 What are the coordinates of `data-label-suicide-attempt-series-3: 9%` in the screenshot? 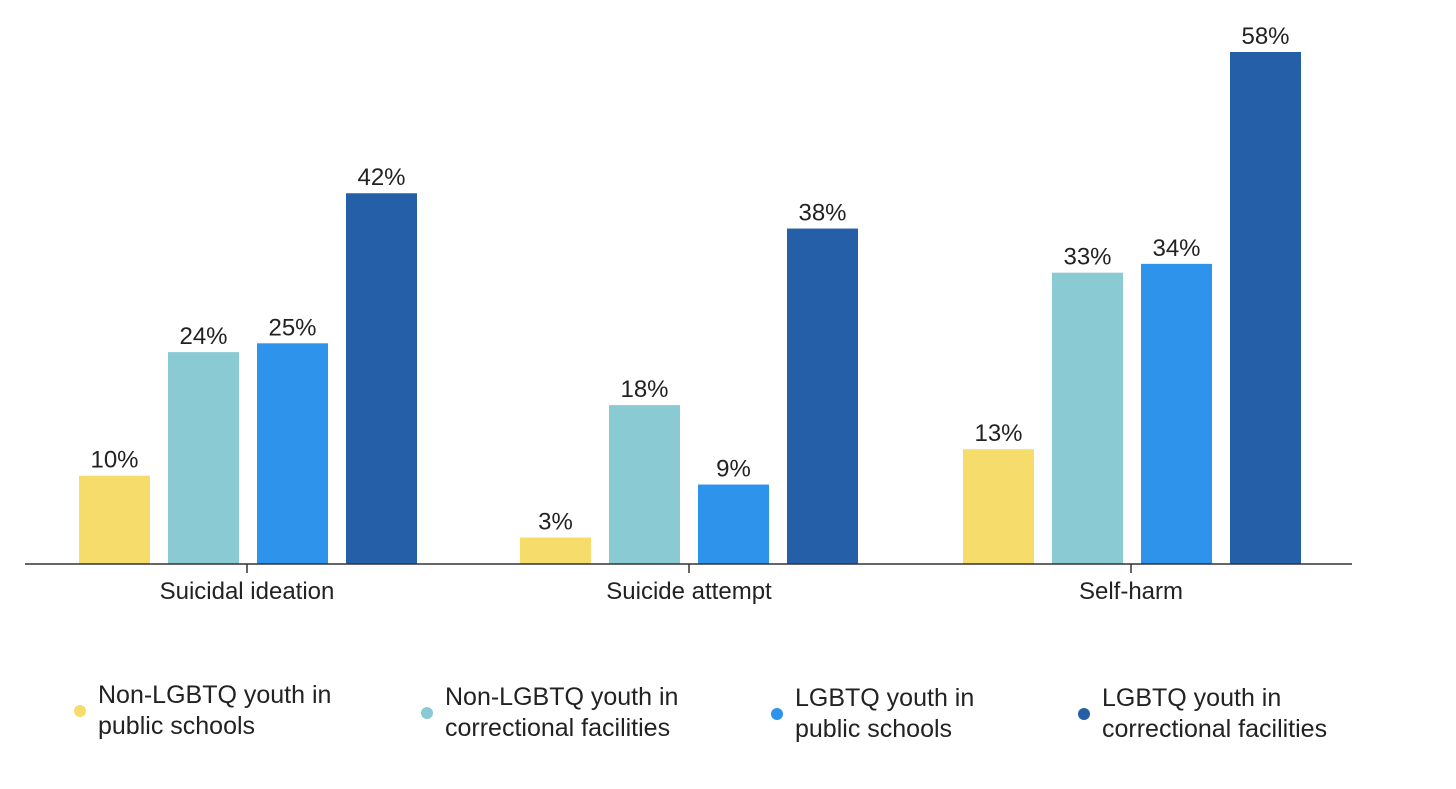 It's located at (733, 469).